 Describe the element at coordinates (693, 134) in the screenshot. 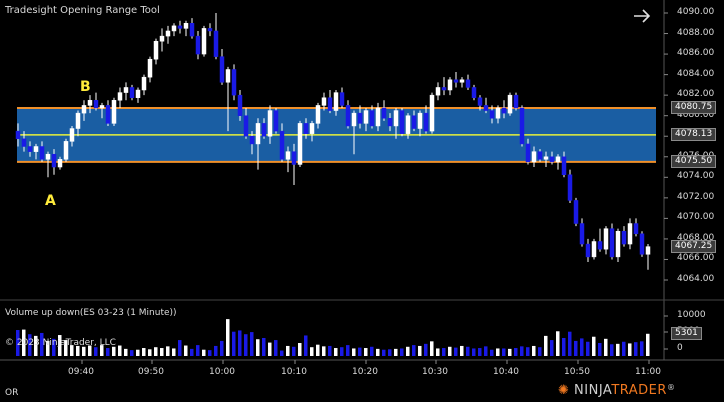

I see `price-tag: 4078.13` at that location.